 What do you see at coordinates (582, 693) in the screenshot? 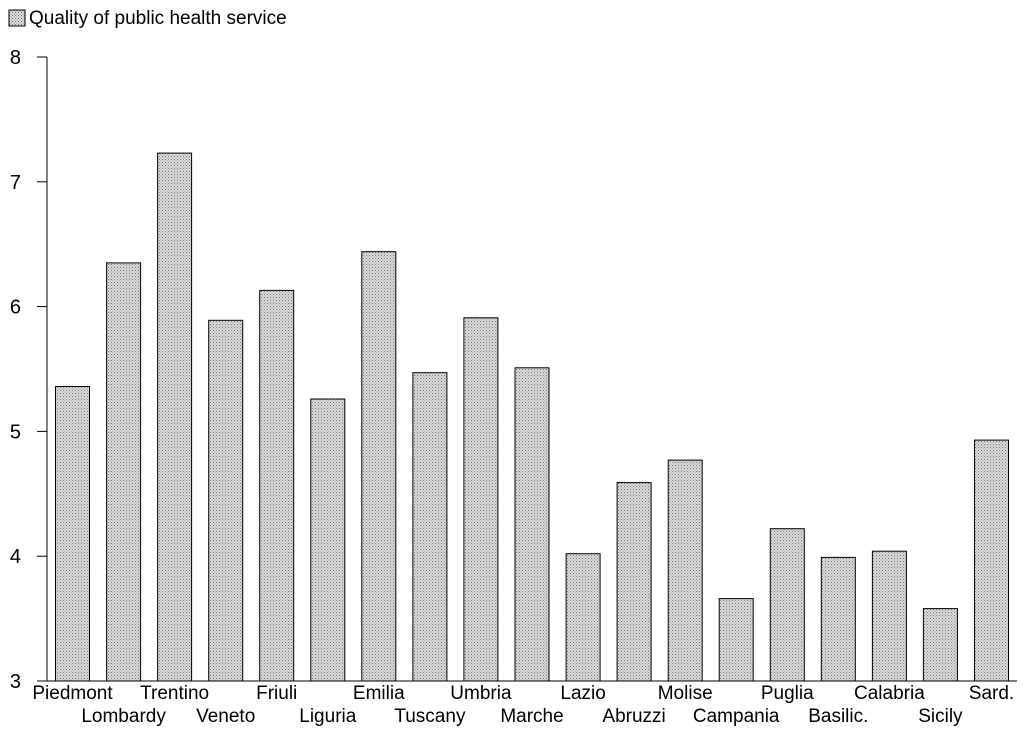
I see `x-tick-label: Lazio` at bounding box center [582, 693].